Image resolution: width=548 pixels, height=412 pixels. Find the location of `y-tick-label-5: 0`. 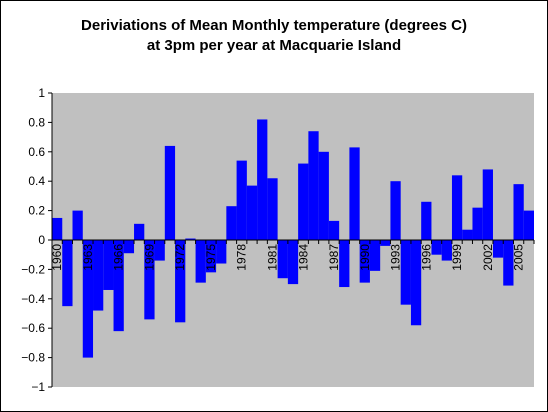

y-tick-label-5: 0 is located at coordinates (41, 240).